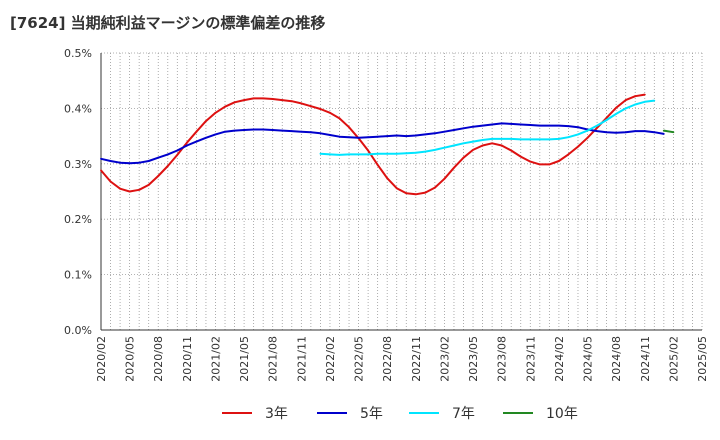 The width and height of the screenshot is (720, 440). Describe the element at coordinates (616, 359) in the screenshot. I see `x-tick-label: 2024/08` at that location.